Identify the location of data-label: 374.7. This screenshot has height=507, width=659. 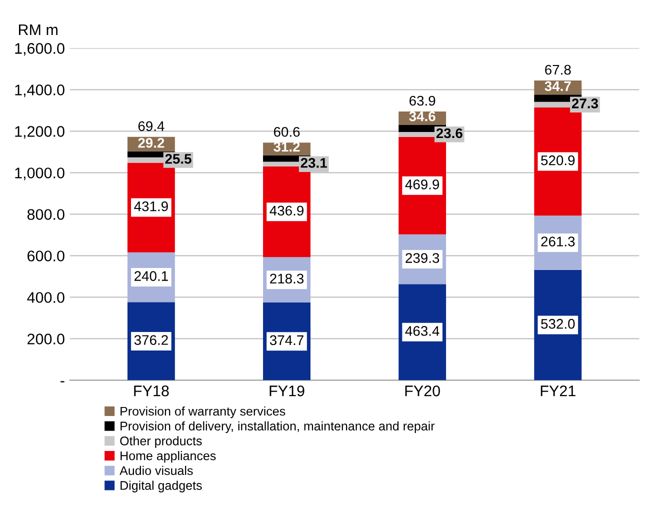
(287, 340).